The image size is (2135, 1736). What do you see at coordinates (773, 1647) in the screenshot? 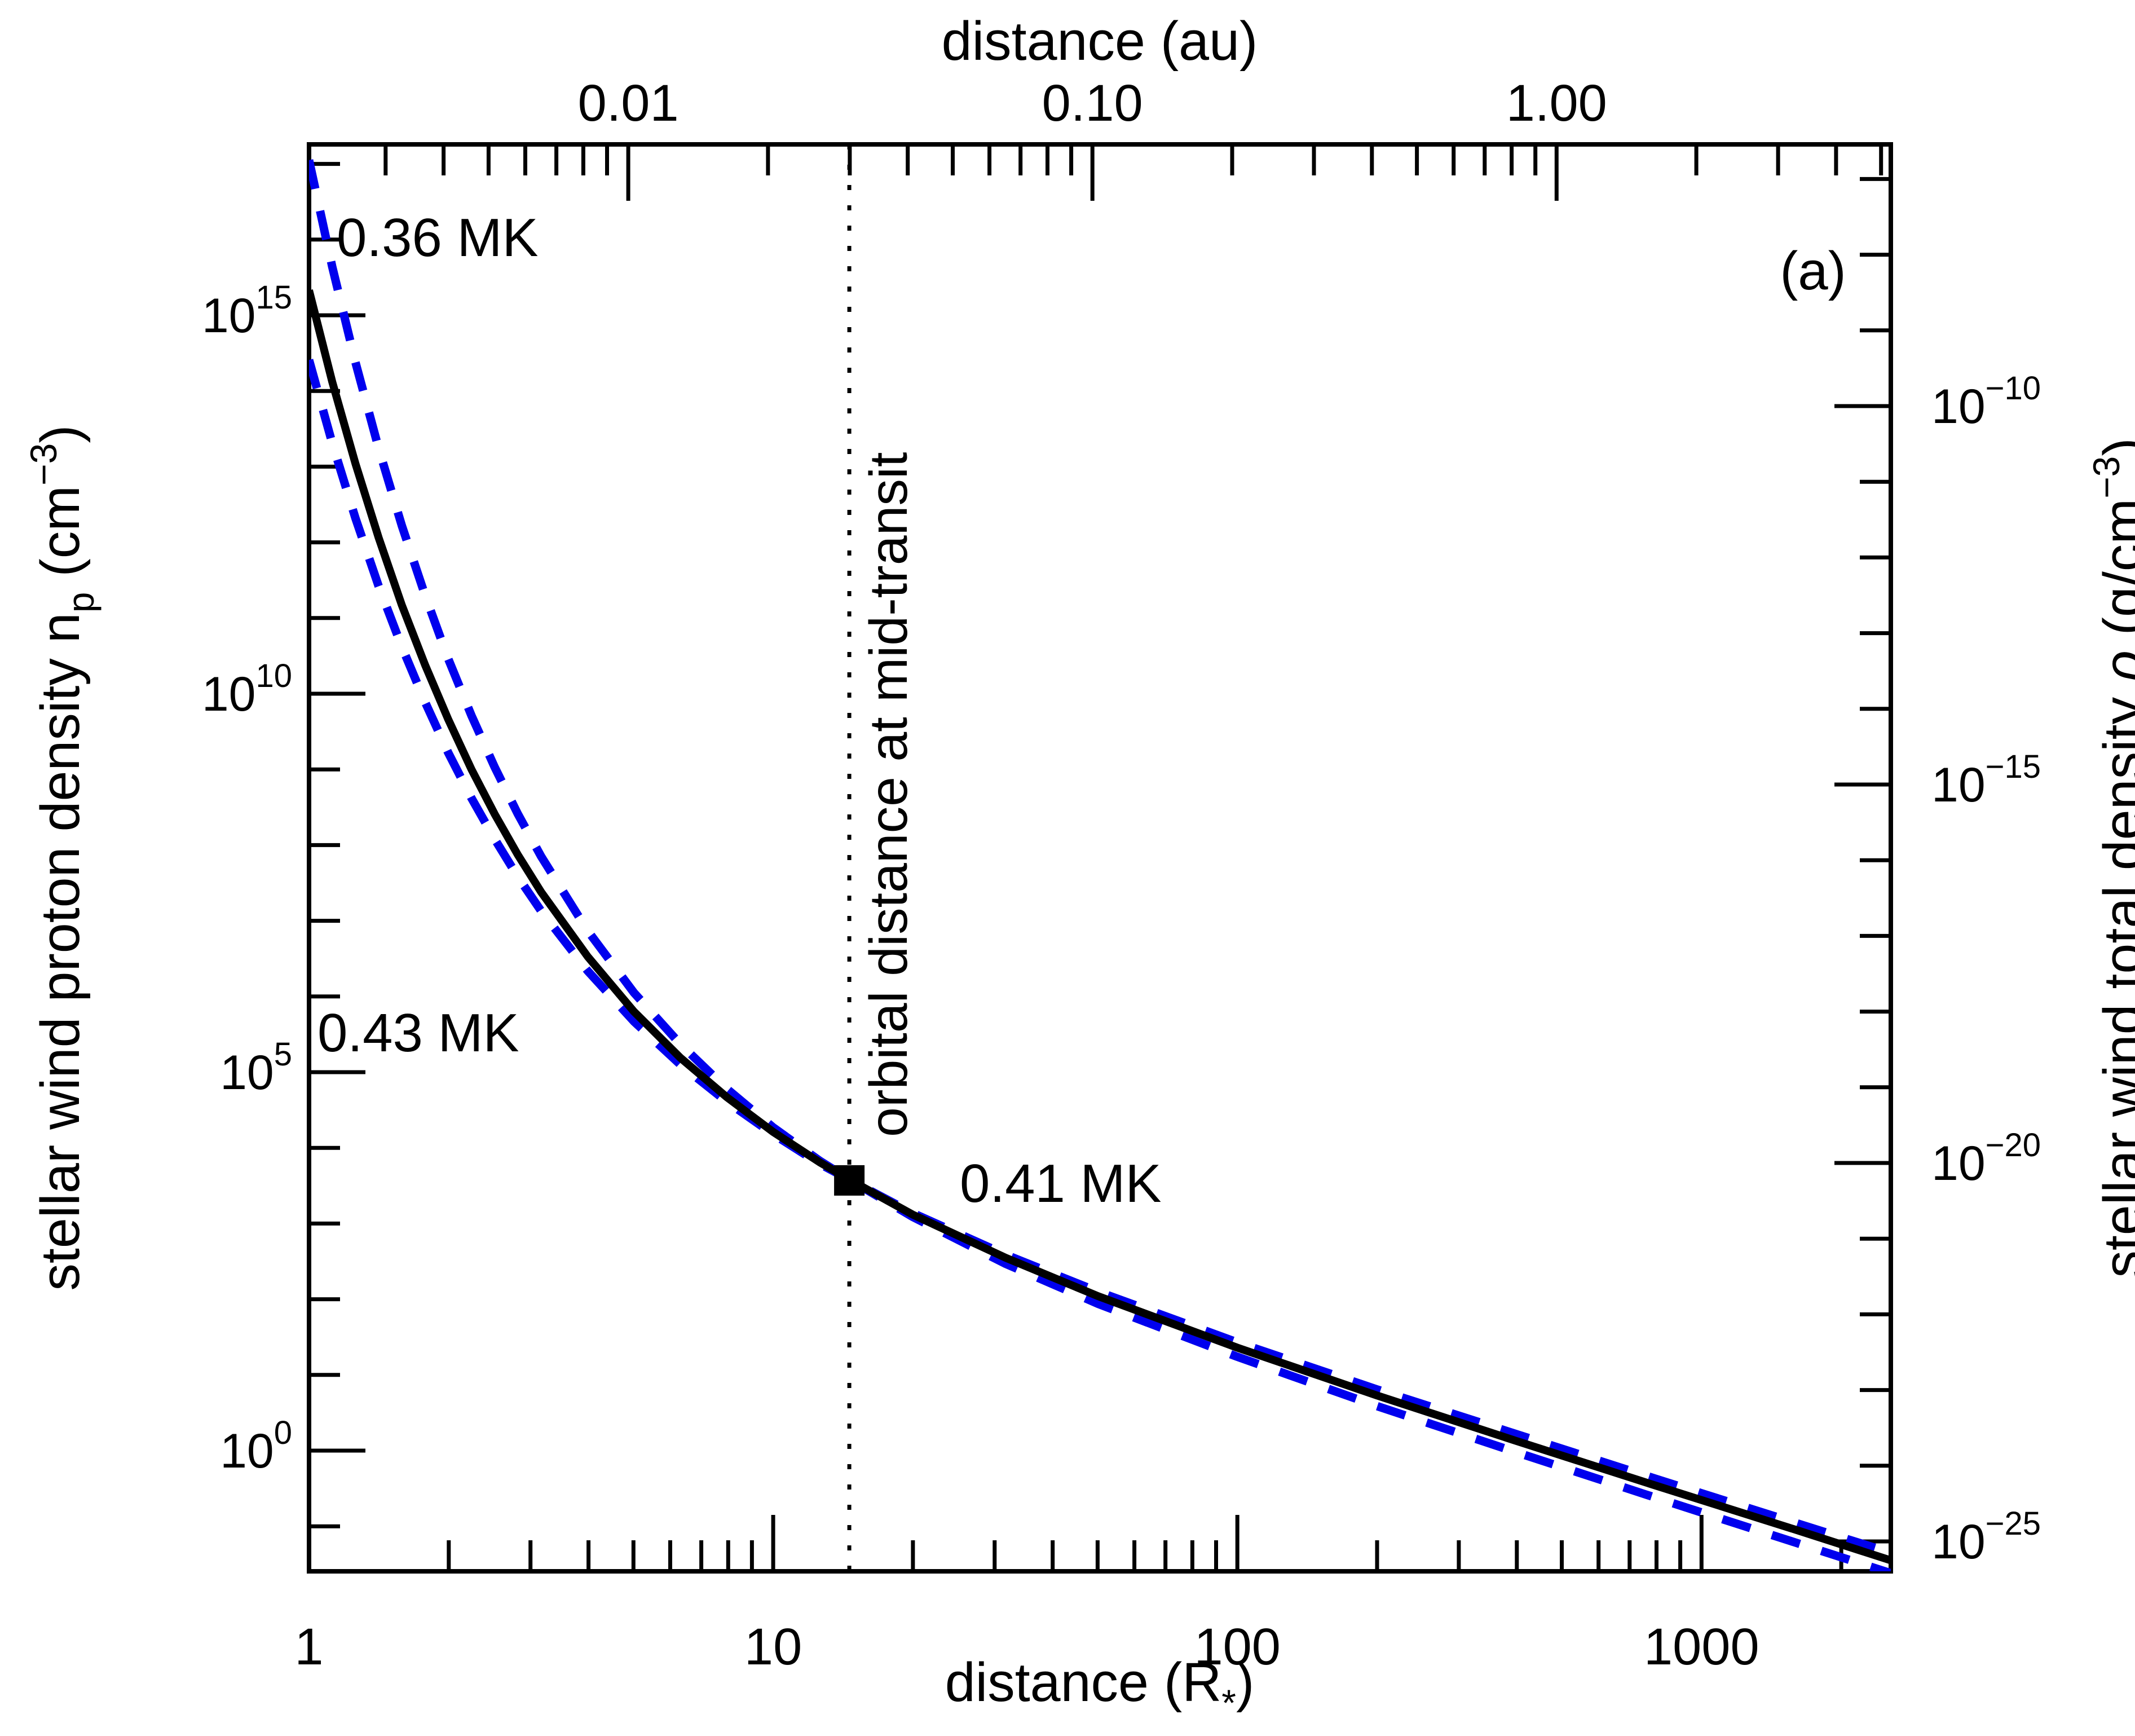
I see `x-bottom-tick-label: 10` at bounding box center [773, 1647].